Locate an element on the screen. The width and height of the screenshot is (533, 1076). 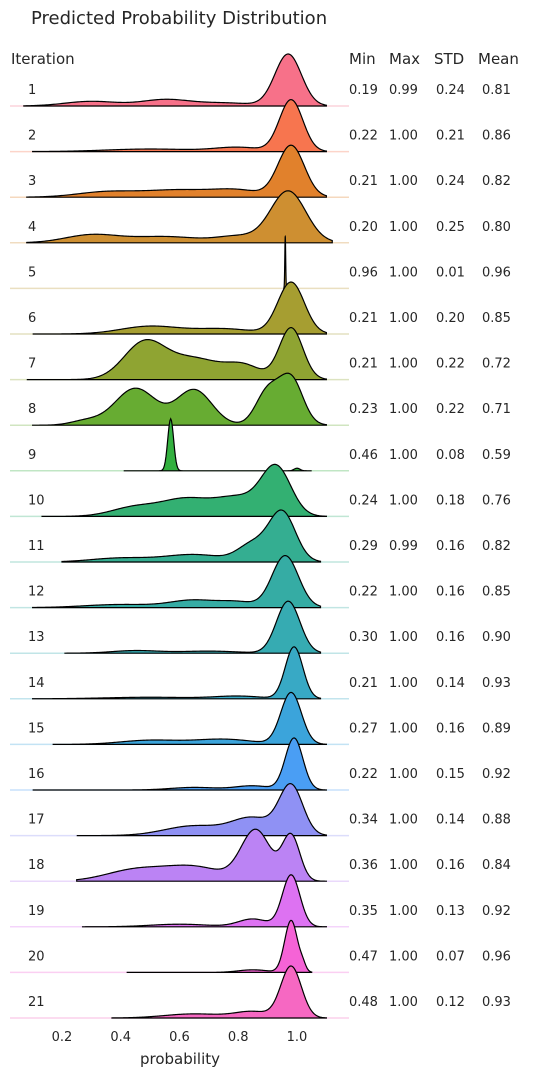
stat-min: 0.20 is located at coordinates (363, 227).